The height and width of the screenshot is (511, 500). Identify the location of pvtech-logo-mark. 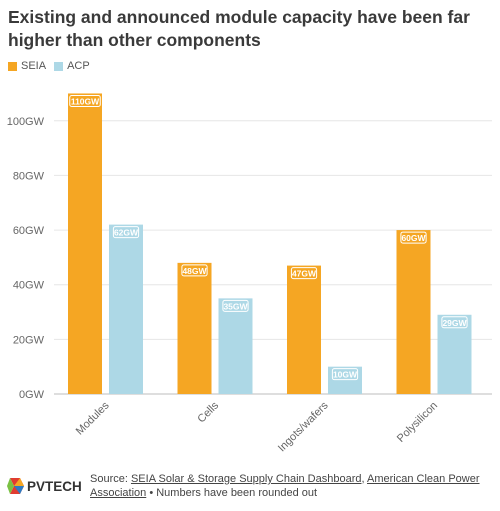
(15, 486).